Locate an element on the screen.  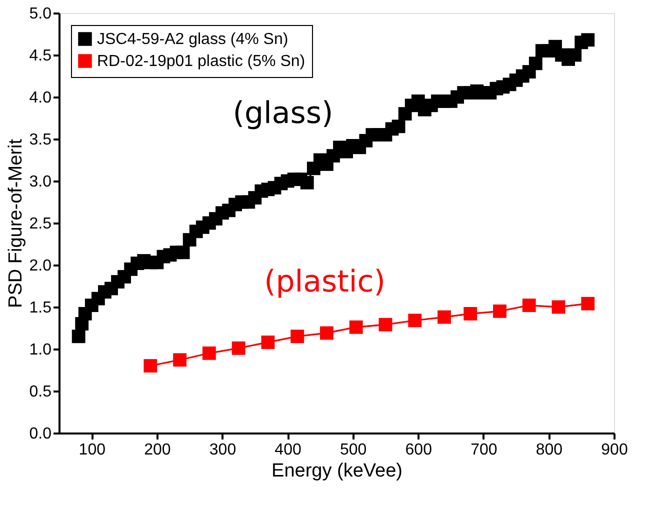
annotation: (plastic) is located at coordinates (325, 282).